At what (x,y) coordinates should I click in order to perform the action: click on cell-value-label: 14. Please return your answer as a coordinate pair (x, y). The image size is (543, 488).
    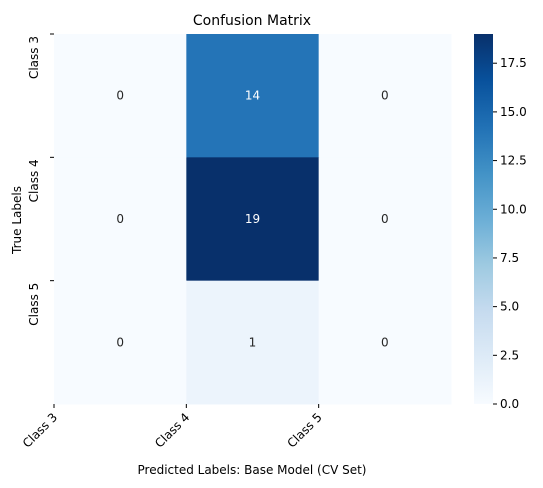
    Looking at the image, I should click on (252, 96).